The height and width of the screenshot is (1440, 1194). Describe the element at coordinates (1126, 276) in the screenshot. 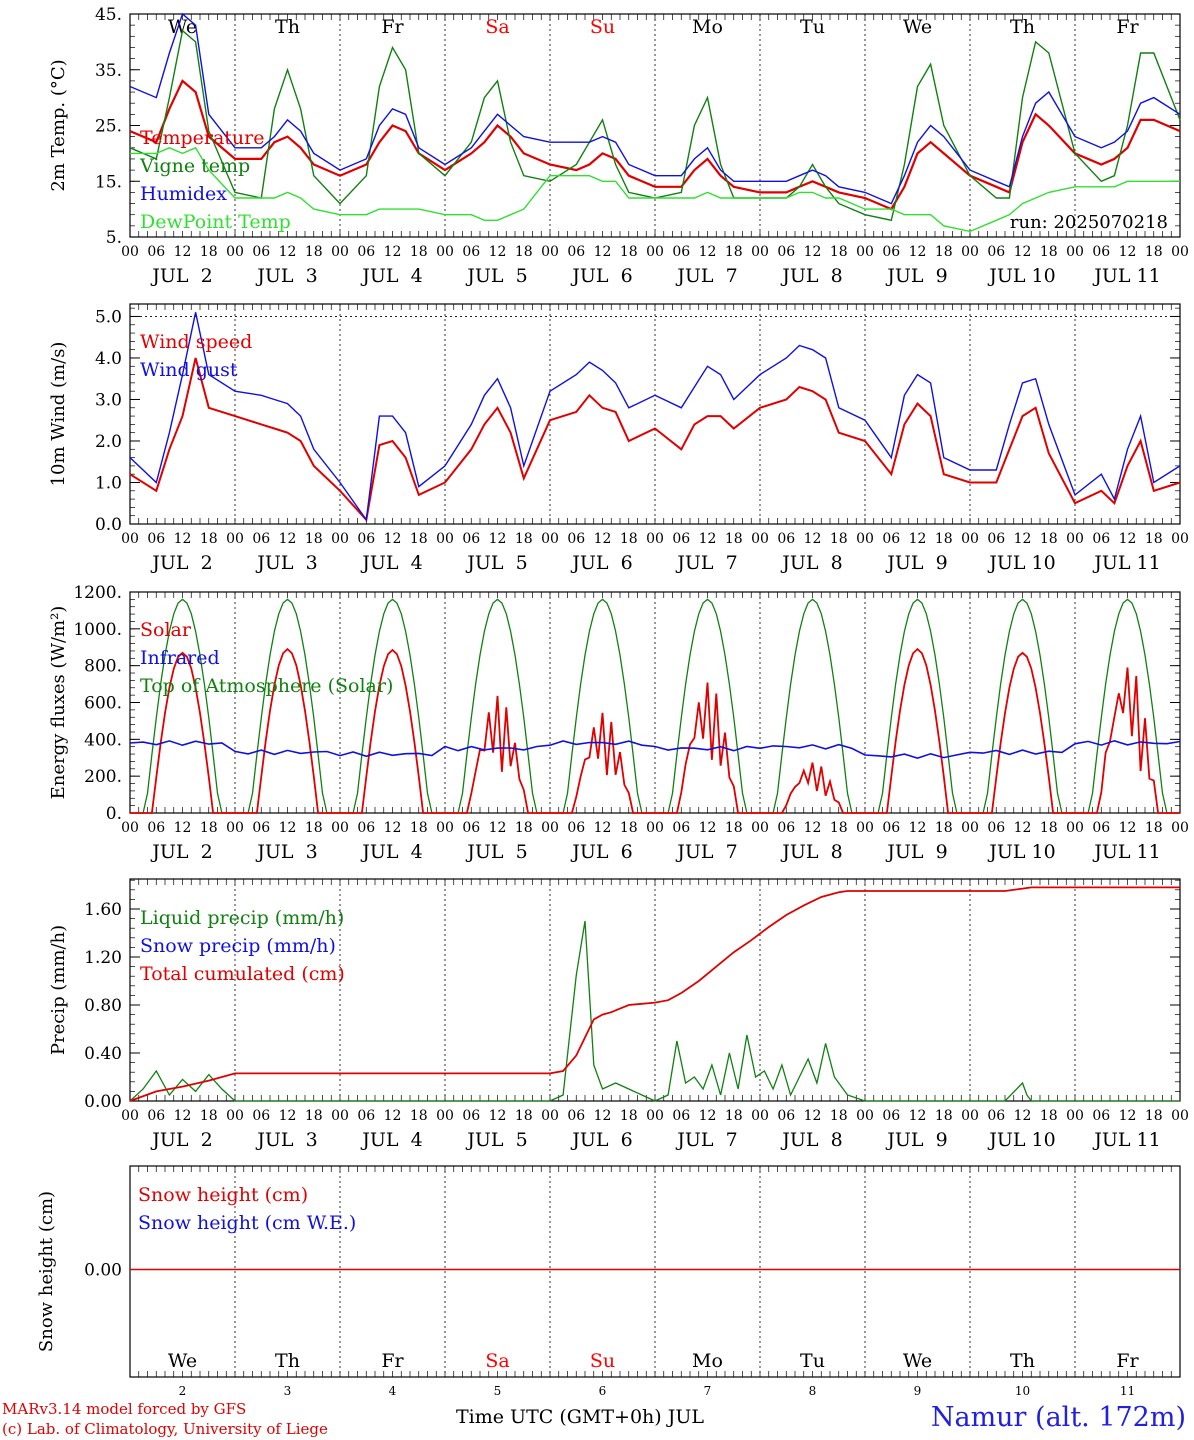

I see `date-label: JUL 11` at that location.